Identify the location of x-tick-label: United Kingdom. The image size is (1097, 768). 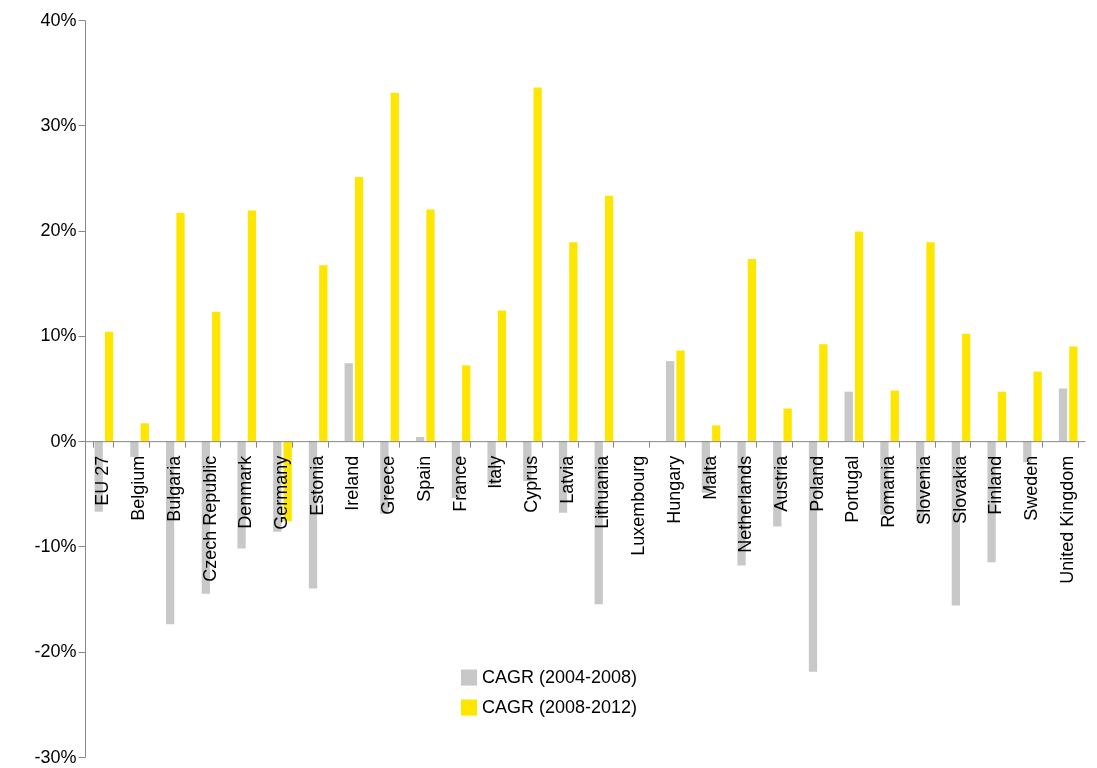
(1066, 519).